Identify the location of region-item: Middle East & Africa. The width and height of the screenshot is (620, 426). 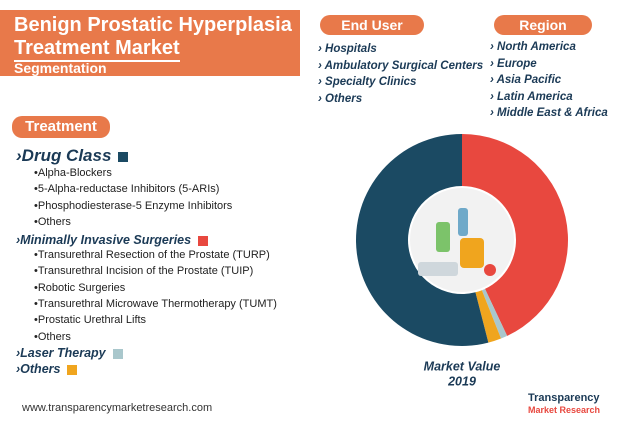
(549, 113).